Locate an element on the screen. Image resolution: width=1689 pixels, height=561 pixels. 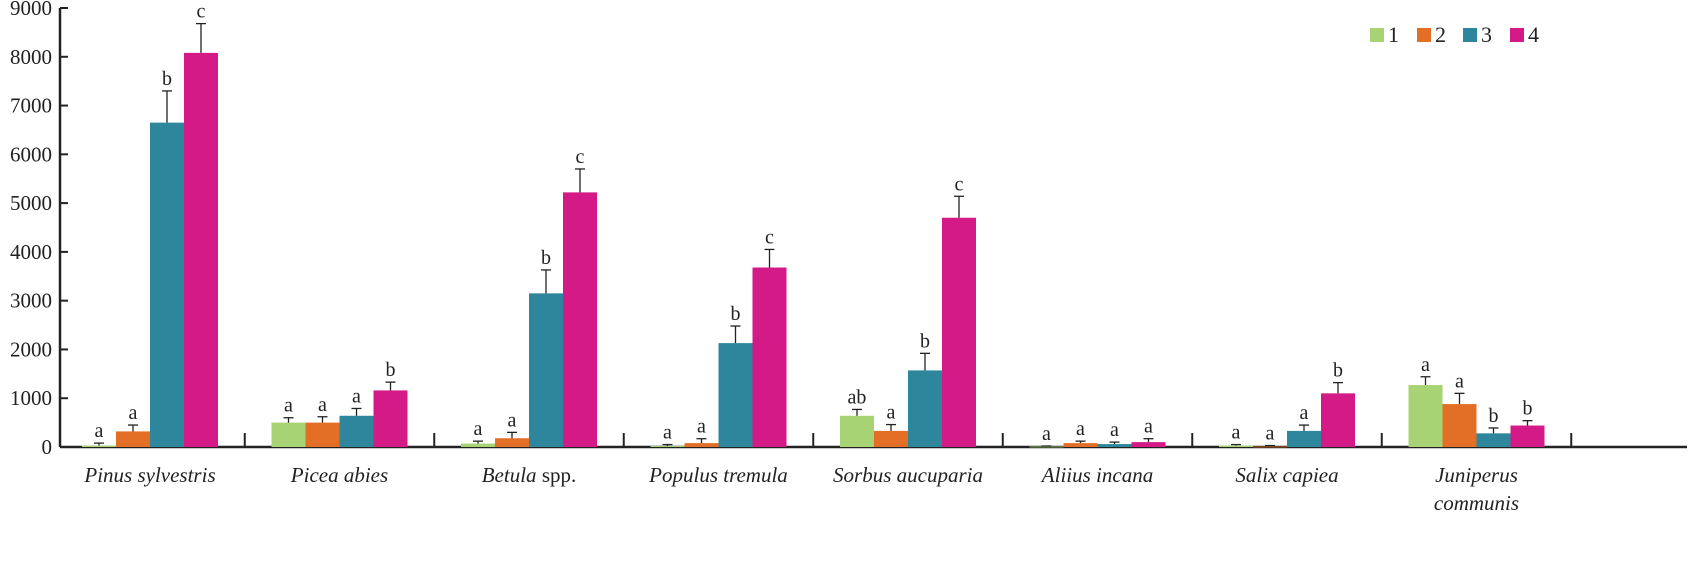
significance-letter: ab is located at coordinates (857, 397).